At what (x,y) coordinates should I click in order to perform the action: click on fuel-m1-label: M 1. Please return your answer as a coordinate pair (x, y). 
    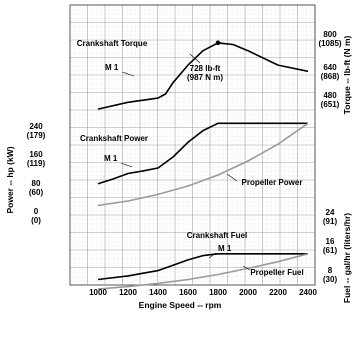
    Looking at the image, I should click on (225, 248).